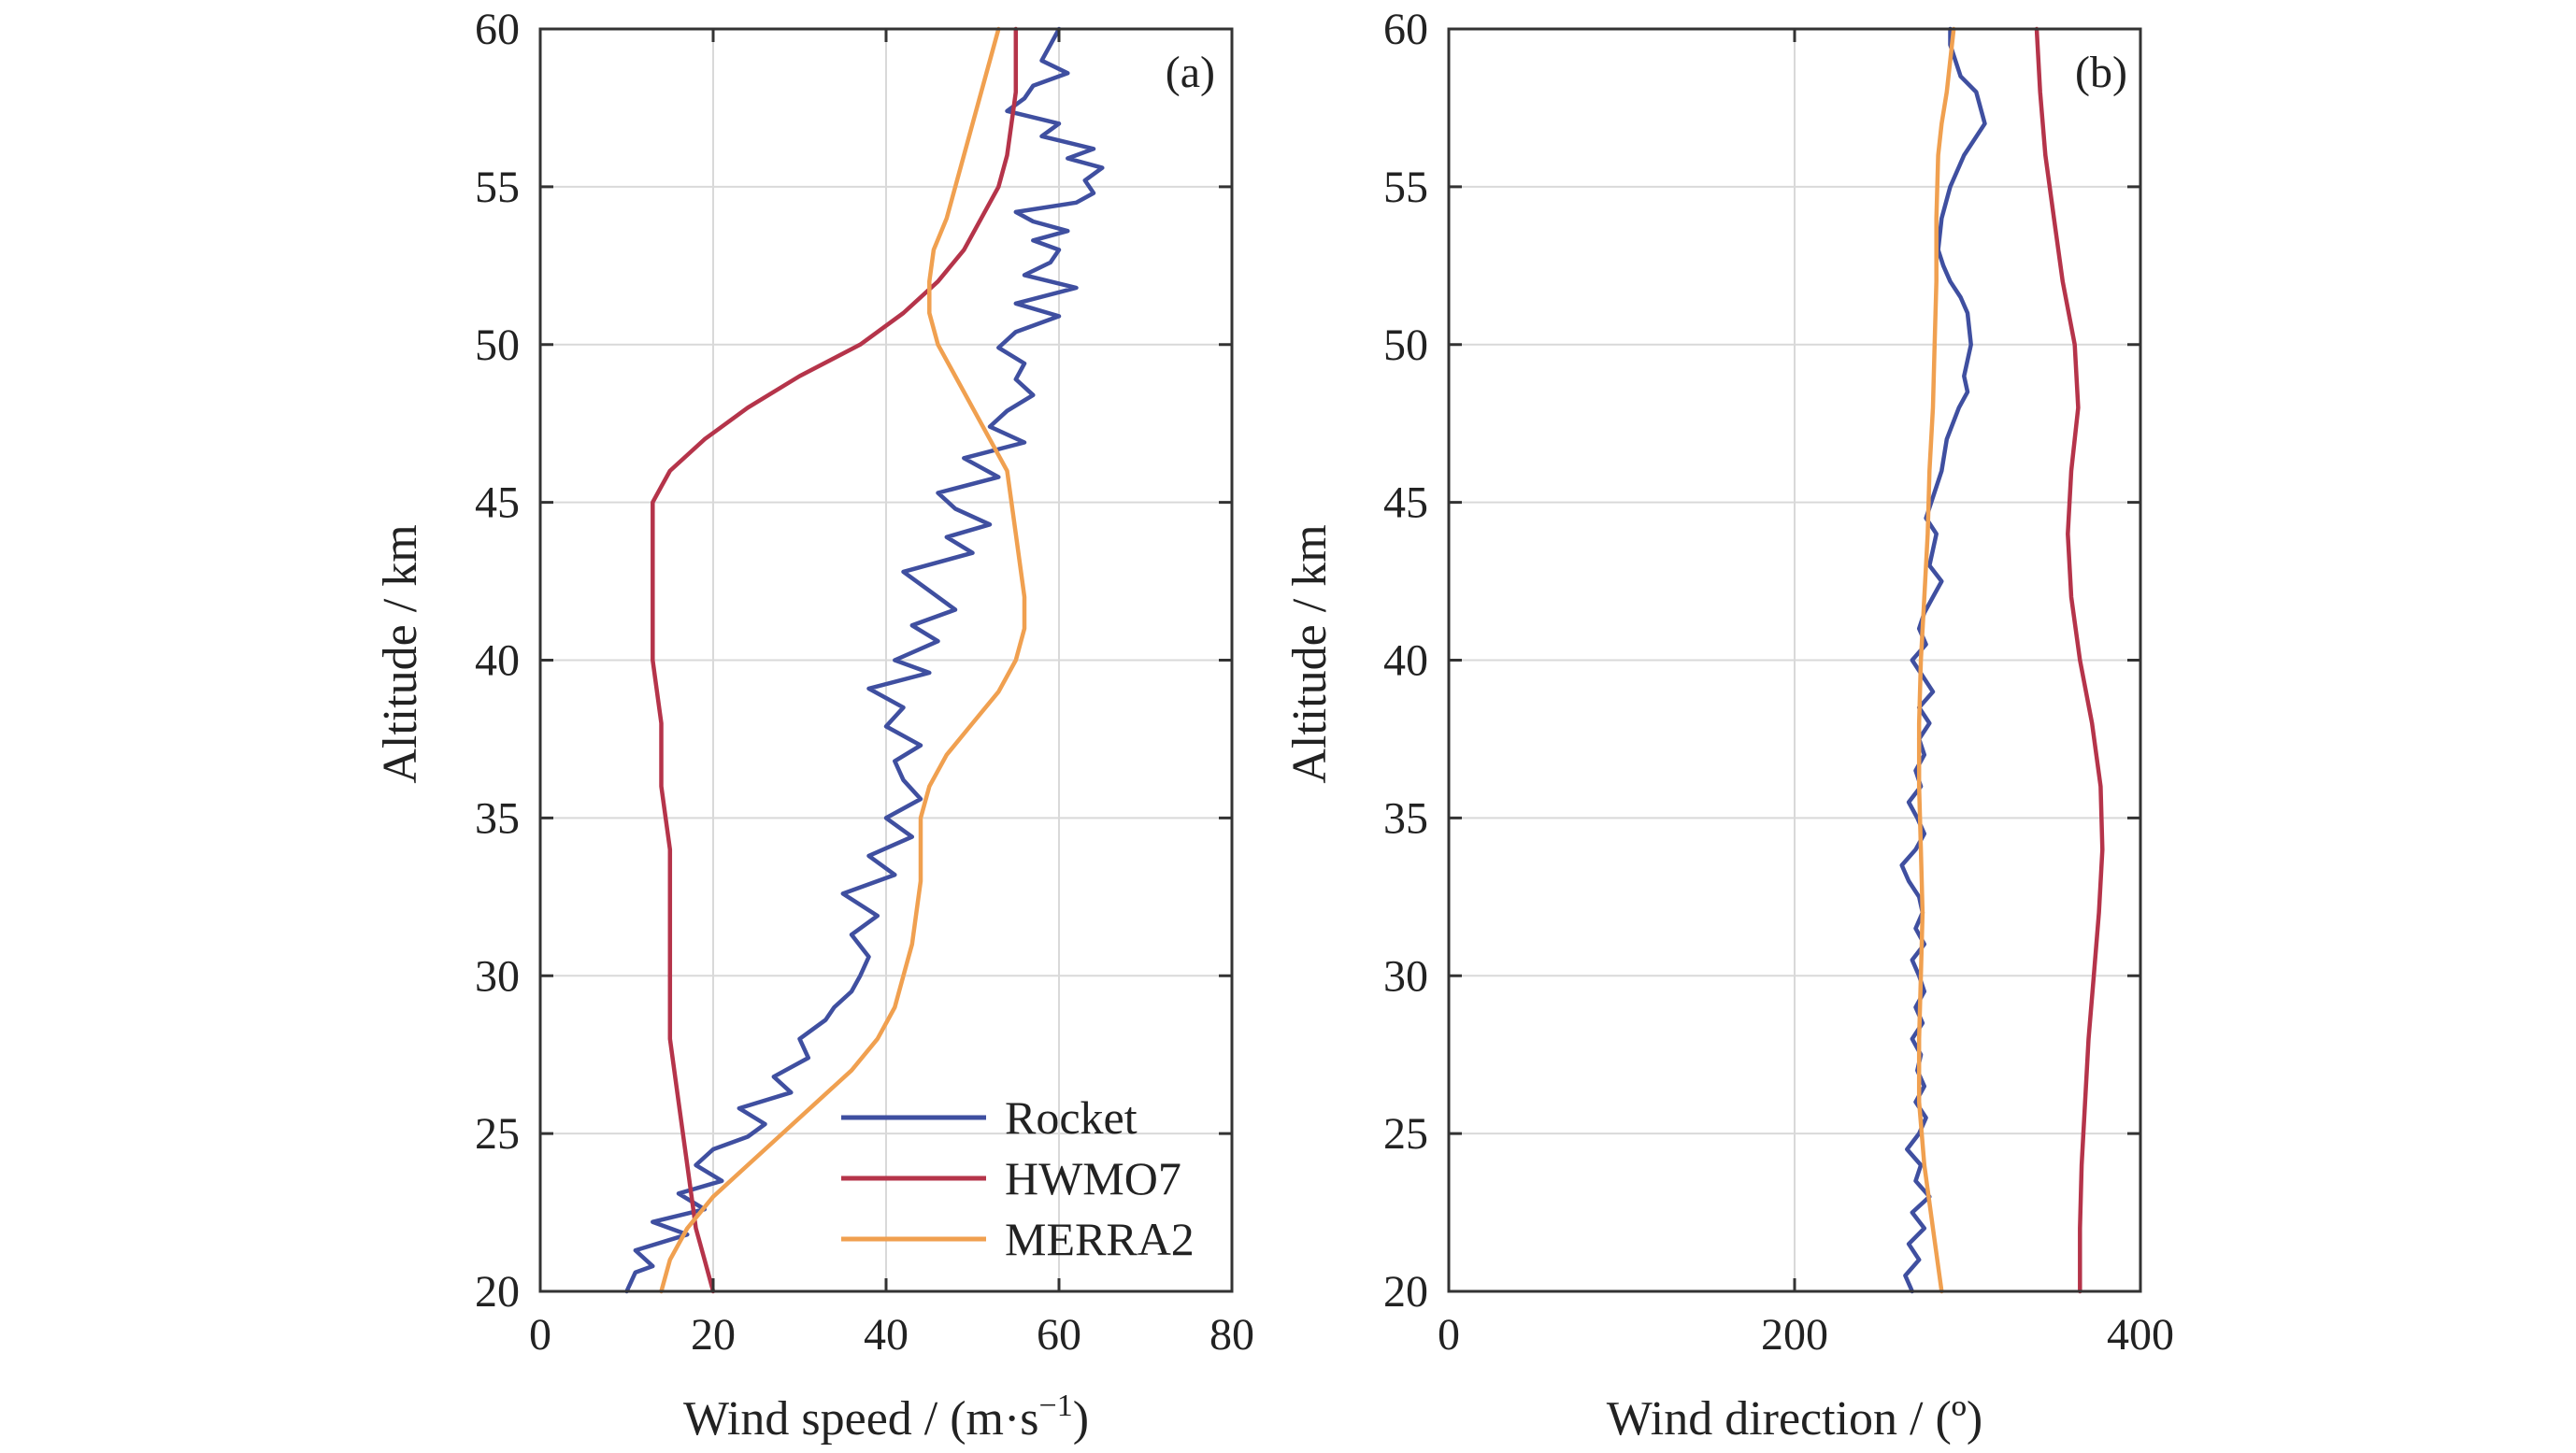  What do you see at coordinates (861, 1419) in the screenshot?
I see `panel-a-xlabel-main: Wind speed / (m·s` at bounding box center [861, 1419].